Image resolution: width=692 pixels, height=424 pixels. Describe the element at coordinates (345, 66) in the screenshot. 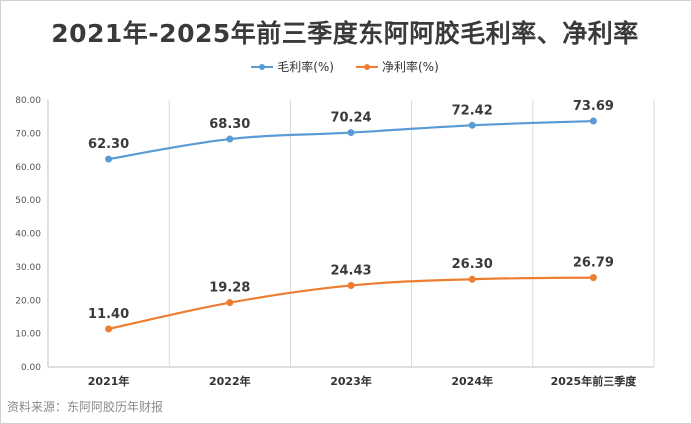

I see `chart-legend: 毛利率(%) 净利率(%)` at that location.